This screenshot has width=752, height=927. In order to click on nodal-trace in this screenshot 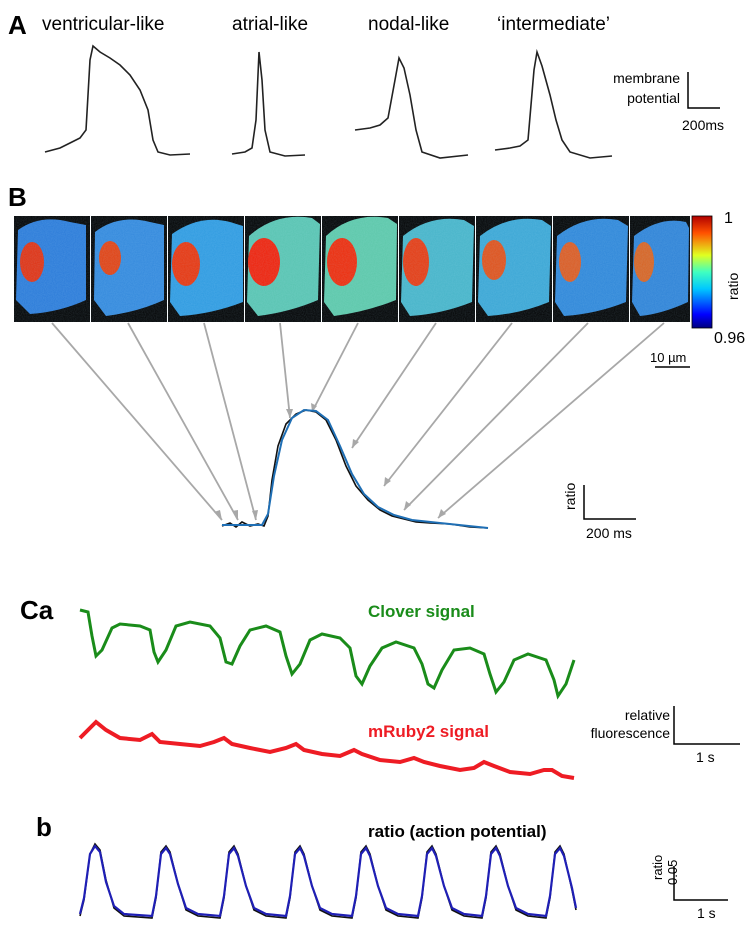, I will do `click(411, 107)`.